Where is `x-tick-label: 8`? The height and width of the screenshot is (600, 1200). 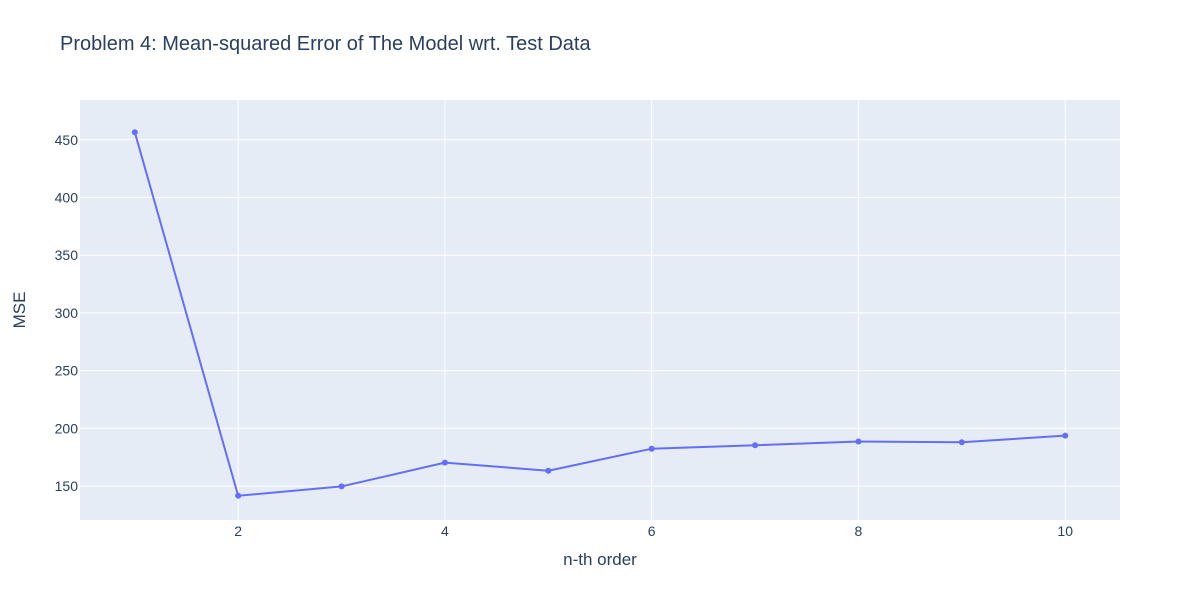
x-tick-label: 8 is located at coordinates (859, 531).